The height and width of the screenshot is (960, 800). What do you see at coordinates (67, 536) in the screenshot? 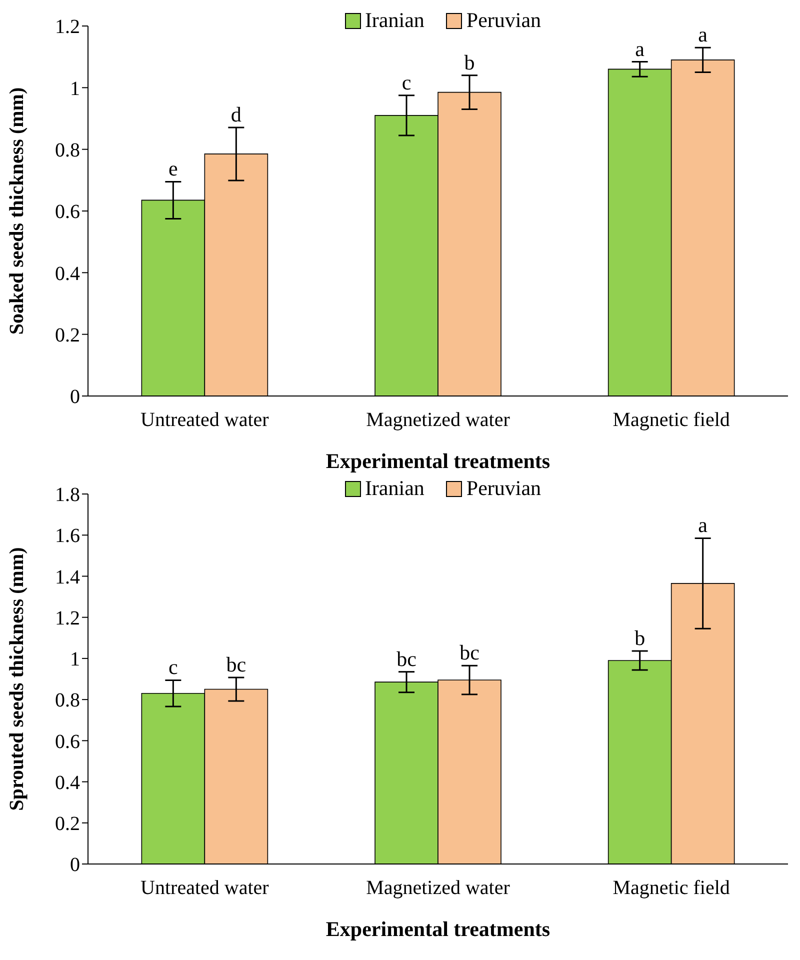
I see `y-tick-label: 1.6` at bounding box center [67, 536].